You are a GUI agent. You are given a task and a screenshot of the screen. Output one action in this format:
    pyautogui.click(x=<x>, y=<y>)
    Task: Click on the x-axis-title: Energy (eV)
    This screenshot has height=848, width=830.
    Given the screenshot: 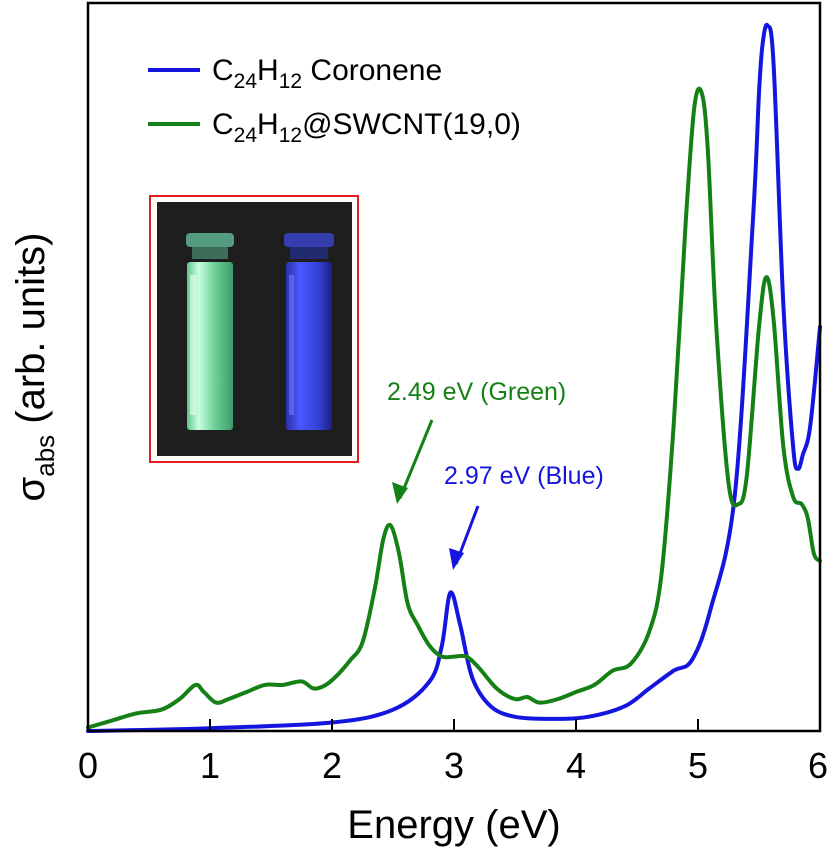 What is the action you would take?
    pyautogui.click(x=453, y=825)
    